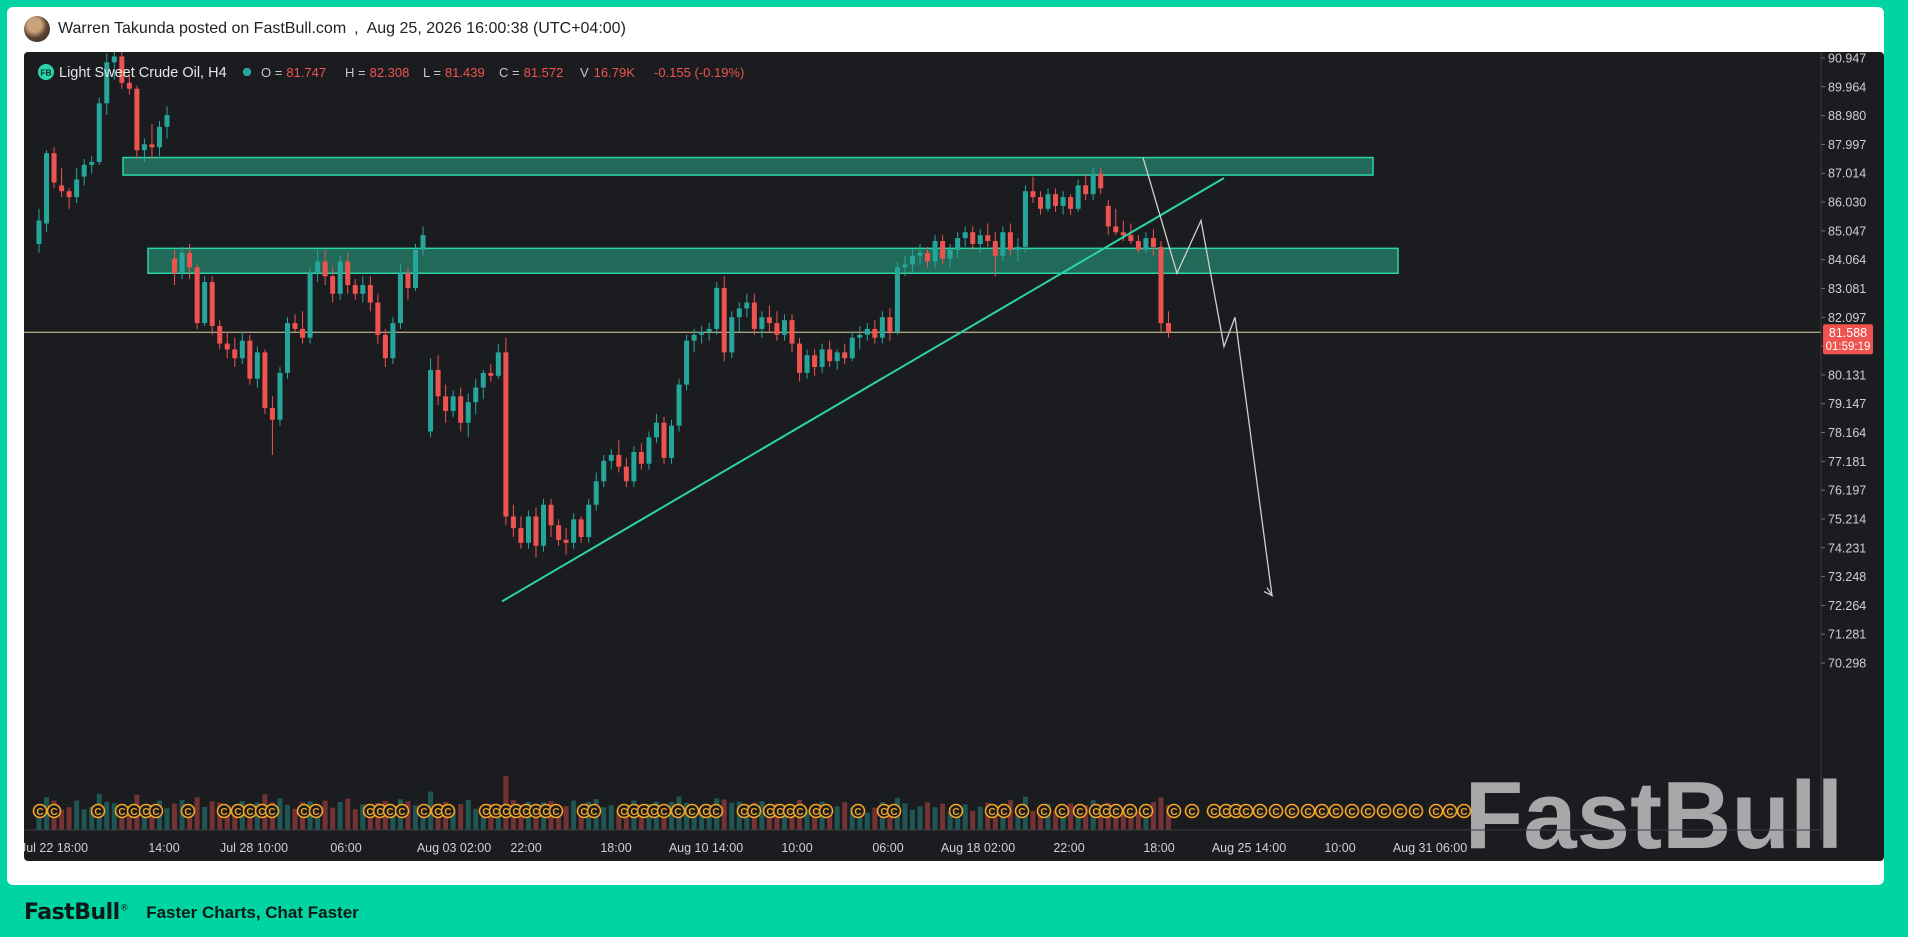 The height and width of the screenshot is (937, 1908). Describe the element at coordinates (1207, 376) in the screenshot. I see `projected-path` at that location.